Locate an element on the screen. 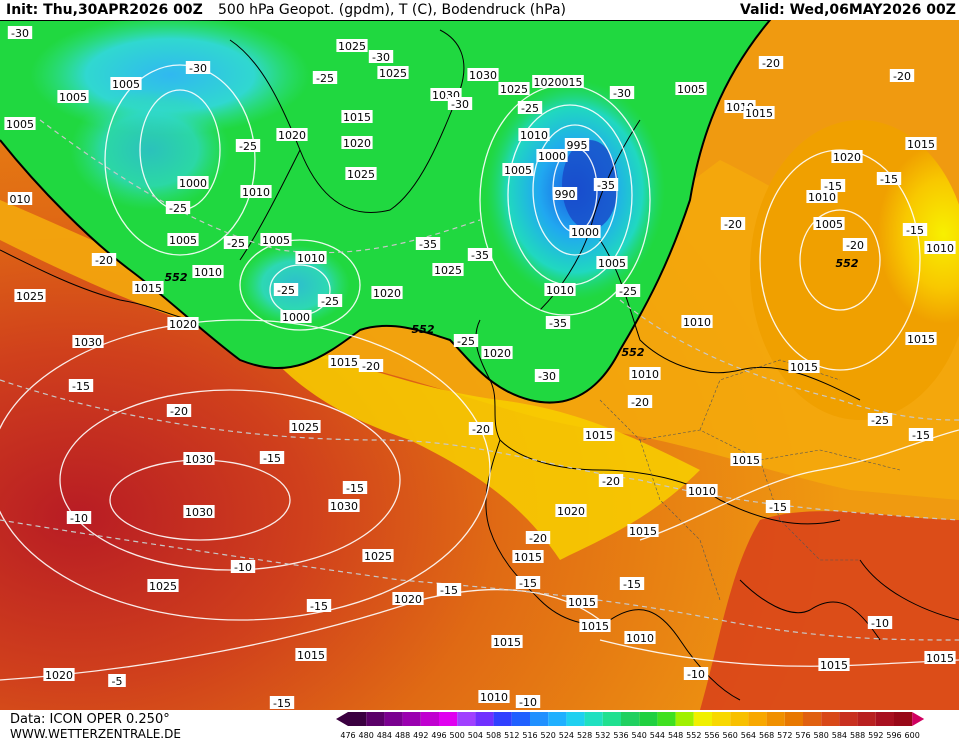 The height and width of the screenshot is (741, 959). scale-tick-label: 584 is located at coordinates (839, 735).